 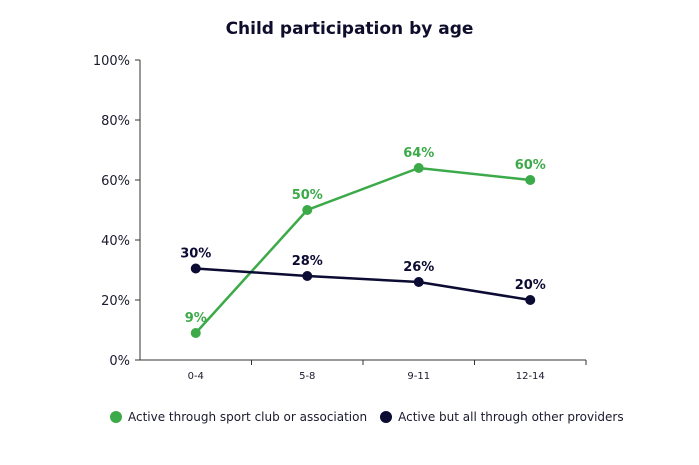 What do you see at coordinates (349, 29) in the screenshot?
I see `chart-title: Child participation by age` at bounding box center [349, 29].